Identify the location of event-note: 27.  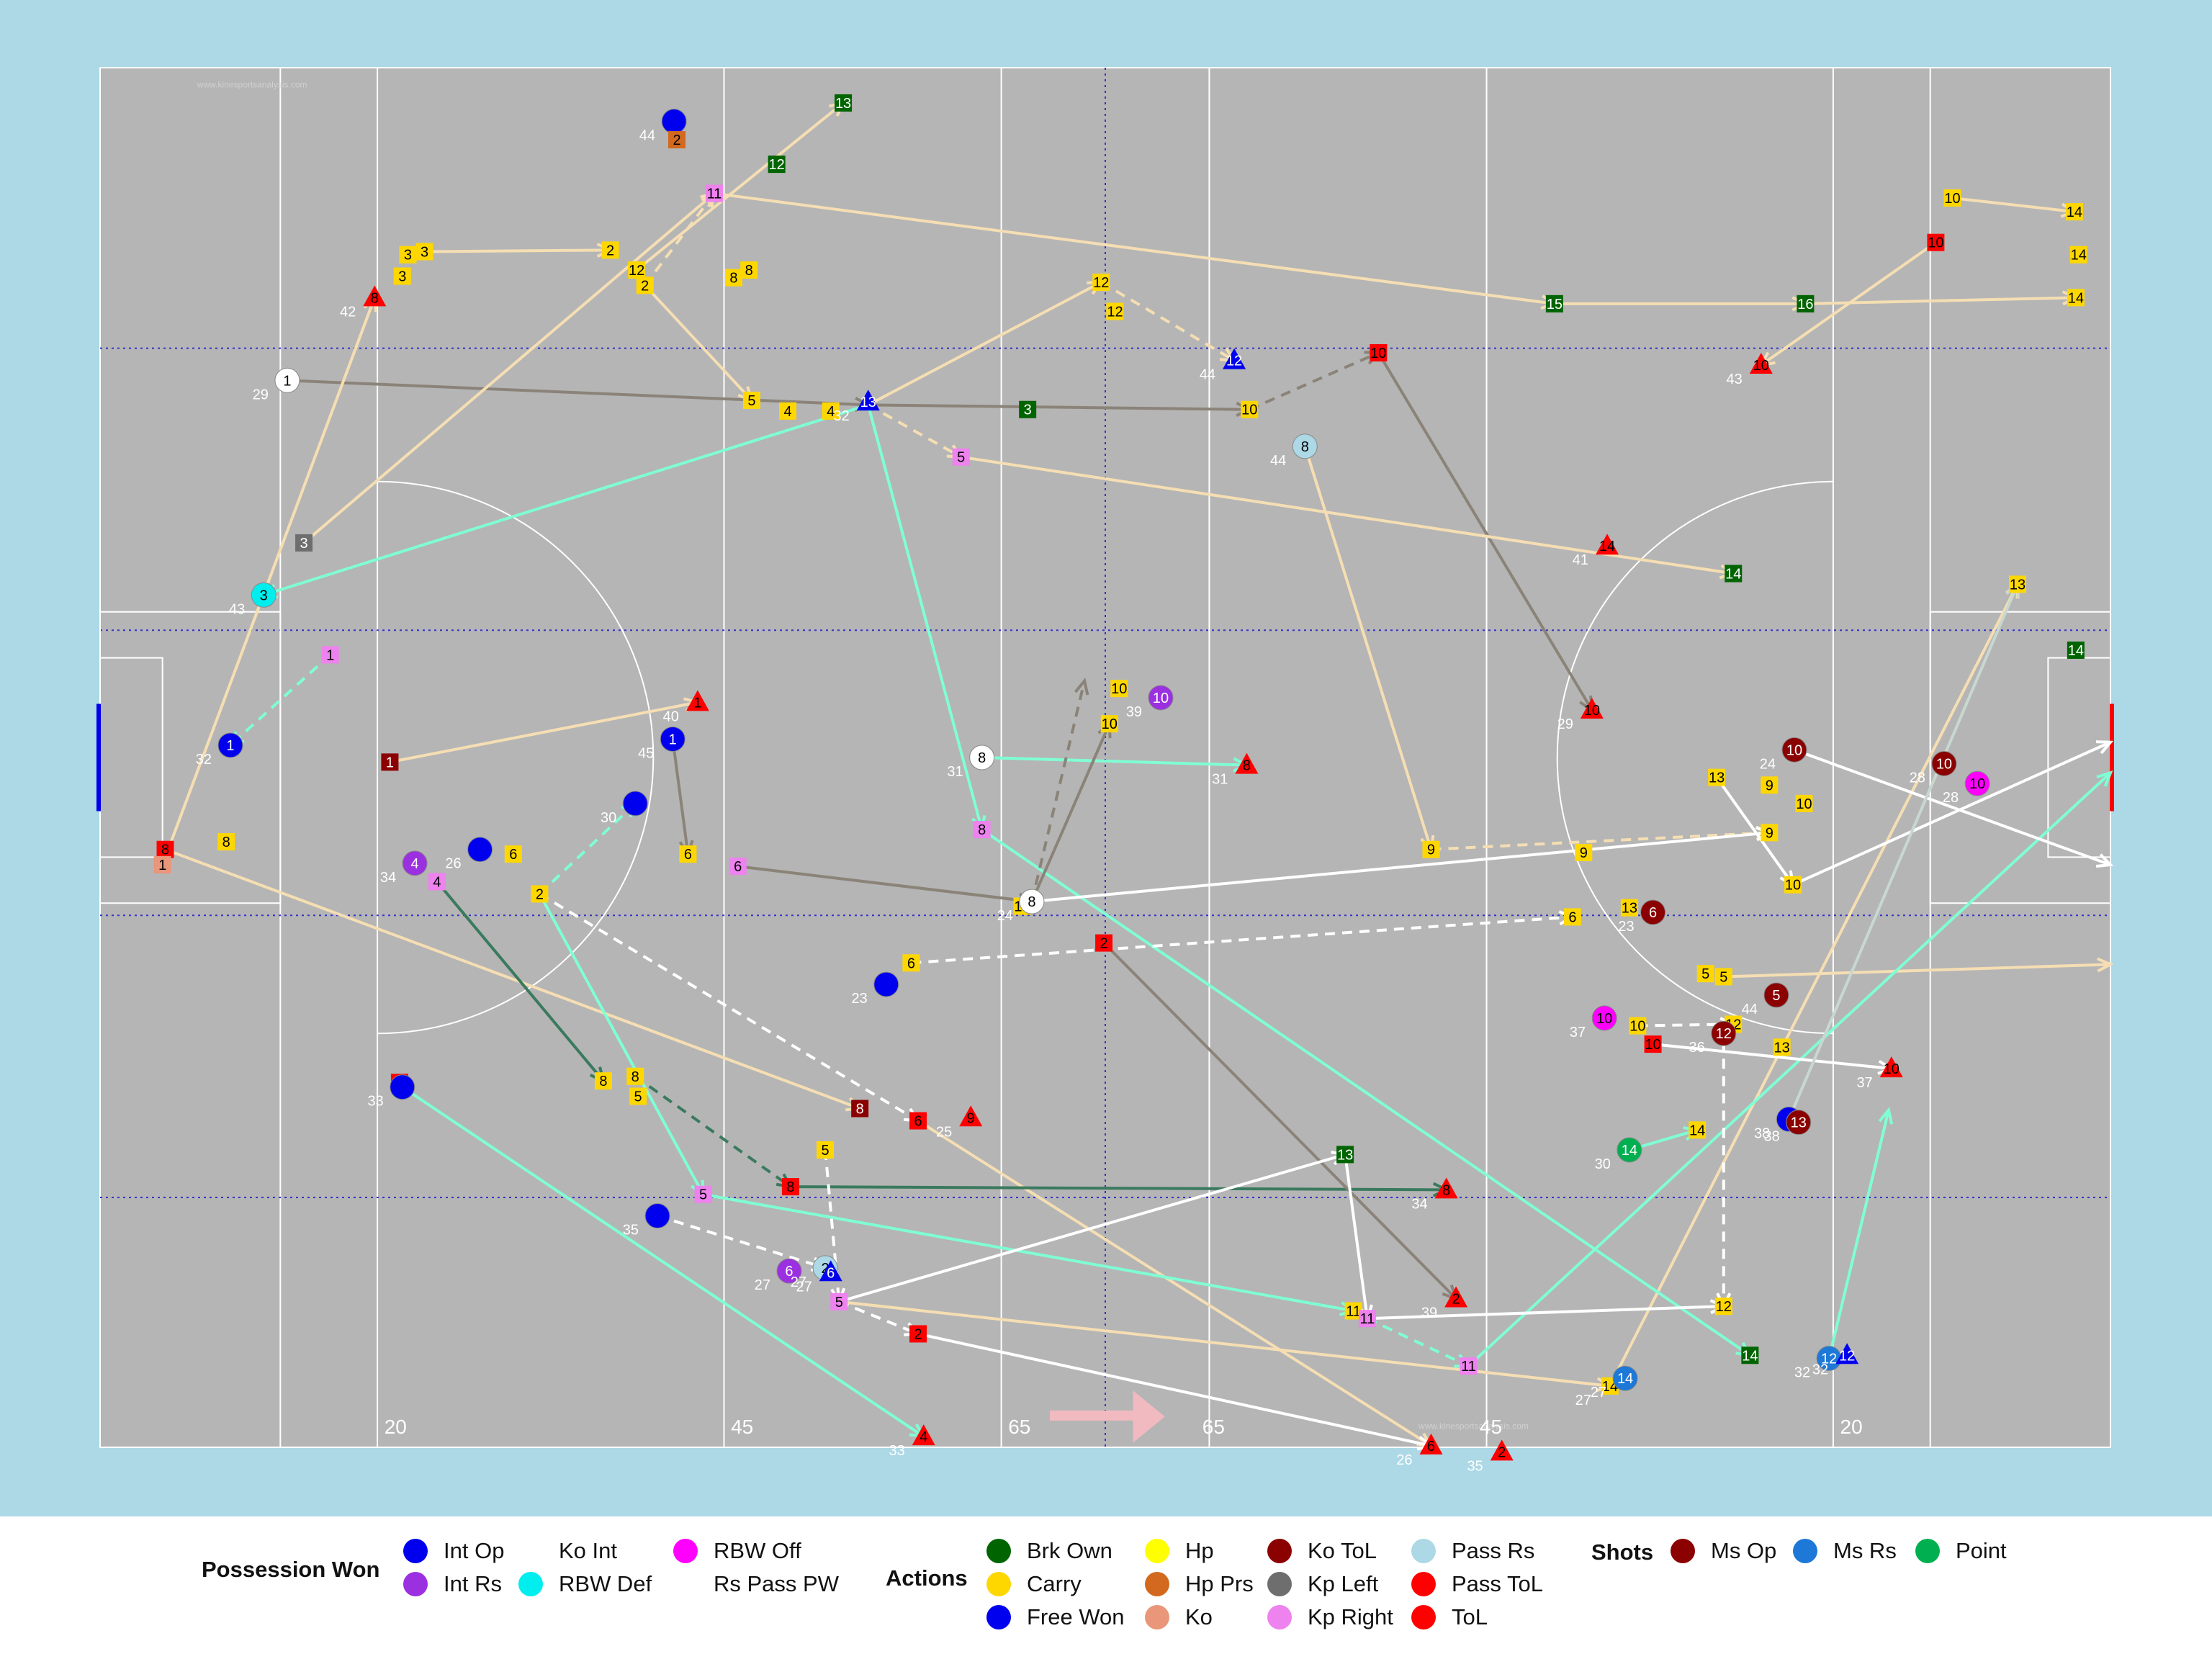
(1598, 1393).